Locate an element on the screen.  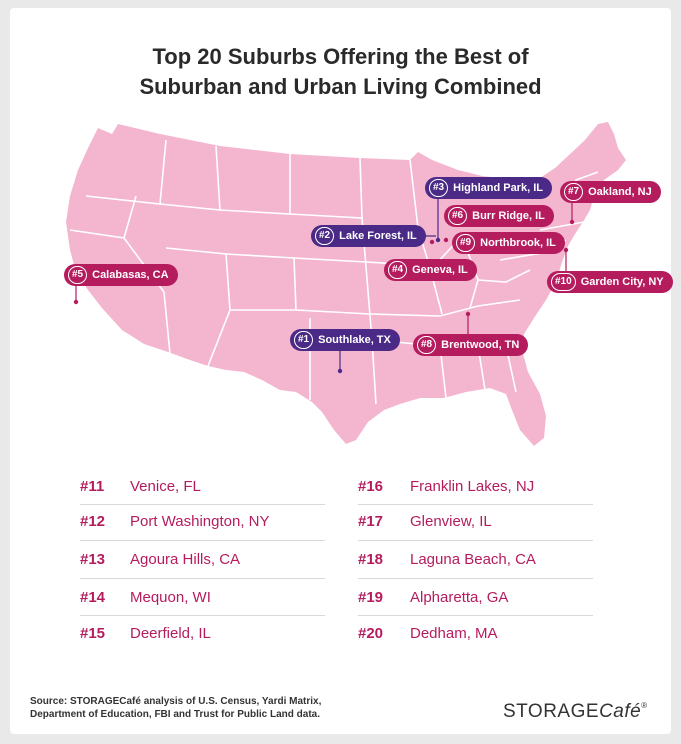
pin-9: #9 Northbrook, IL is located at coordinates (508, 243).